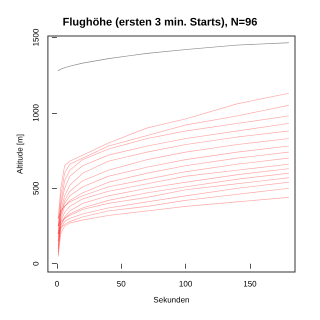 Image resolution: width=320 pixels, height=320 pixels. Describe the element at coordinates (160, 22) in the screenshot. I see `chart-title: Flughöhe (ersten 3 min. Starts), N=96` at that location.